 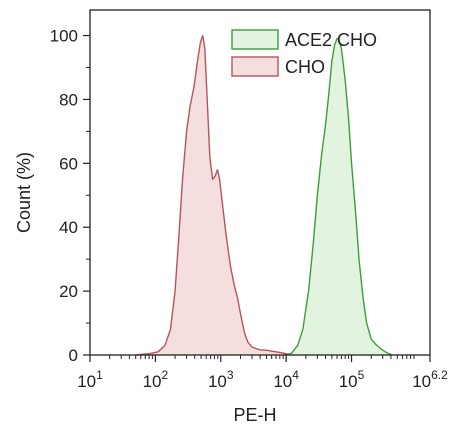 What do you see at coordinates (286, 379) in the screenshot?
I see `x-tick-label: 10⁴` at bounding box center [286, 379].